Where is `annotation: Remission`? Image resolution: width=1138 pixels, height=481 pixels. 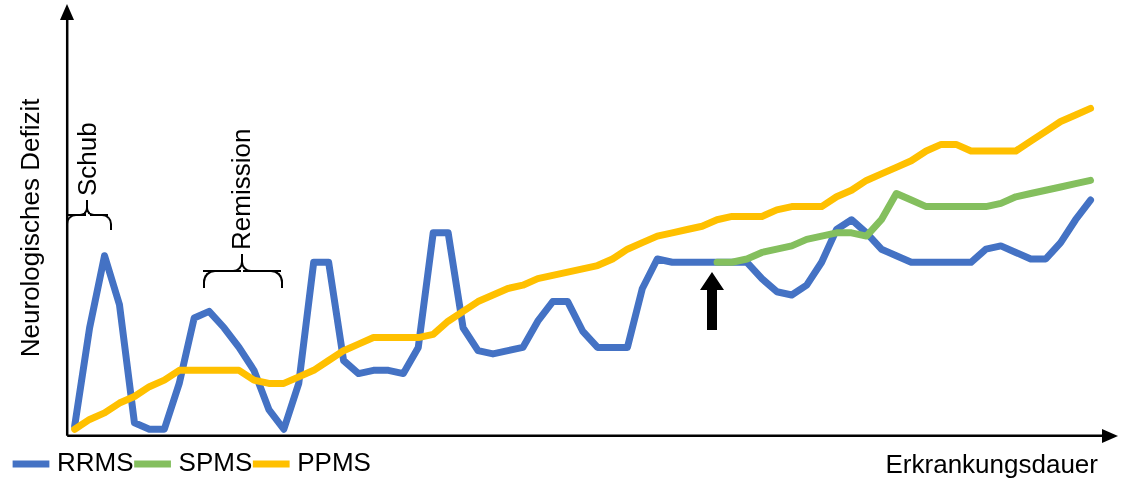
annotation: Remission is located at coordinates (241, 189).